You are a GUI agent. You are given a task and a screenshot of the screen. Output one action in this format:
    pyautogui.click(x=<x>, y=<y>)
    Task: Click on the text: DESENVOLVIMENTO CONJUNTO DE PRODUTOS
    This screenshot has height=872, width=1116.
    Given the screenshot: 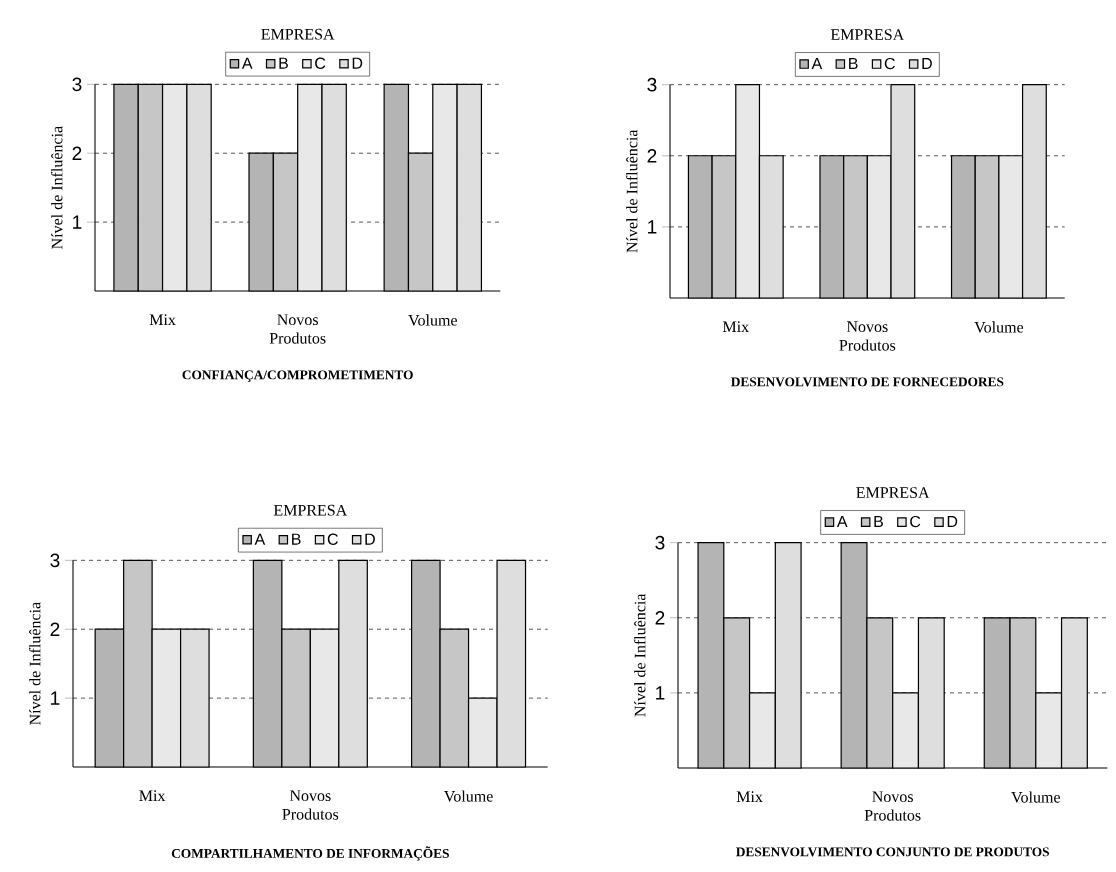 What is the action you would take?
    pyautogui.click(x=892, y=852)
    